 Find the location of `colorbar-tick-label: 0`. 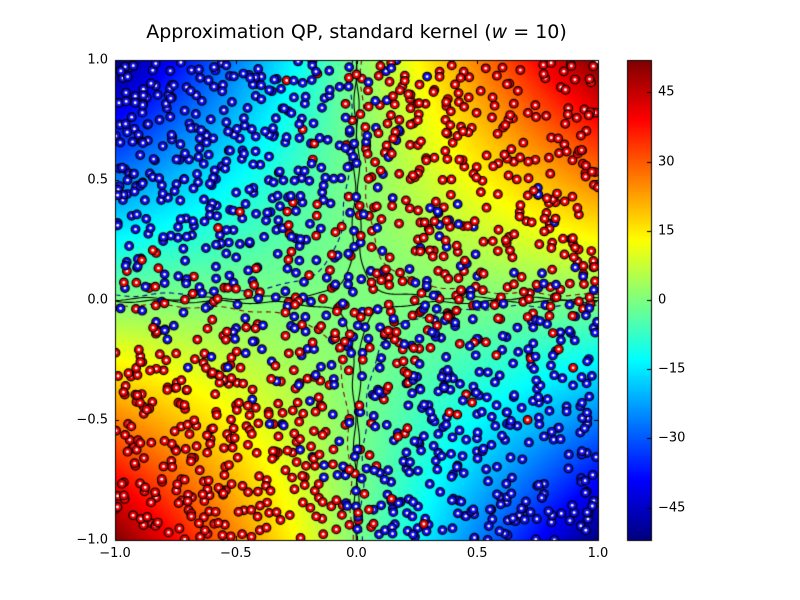

colorbar-tick-label: 0 is located at coordinates (662, 300).